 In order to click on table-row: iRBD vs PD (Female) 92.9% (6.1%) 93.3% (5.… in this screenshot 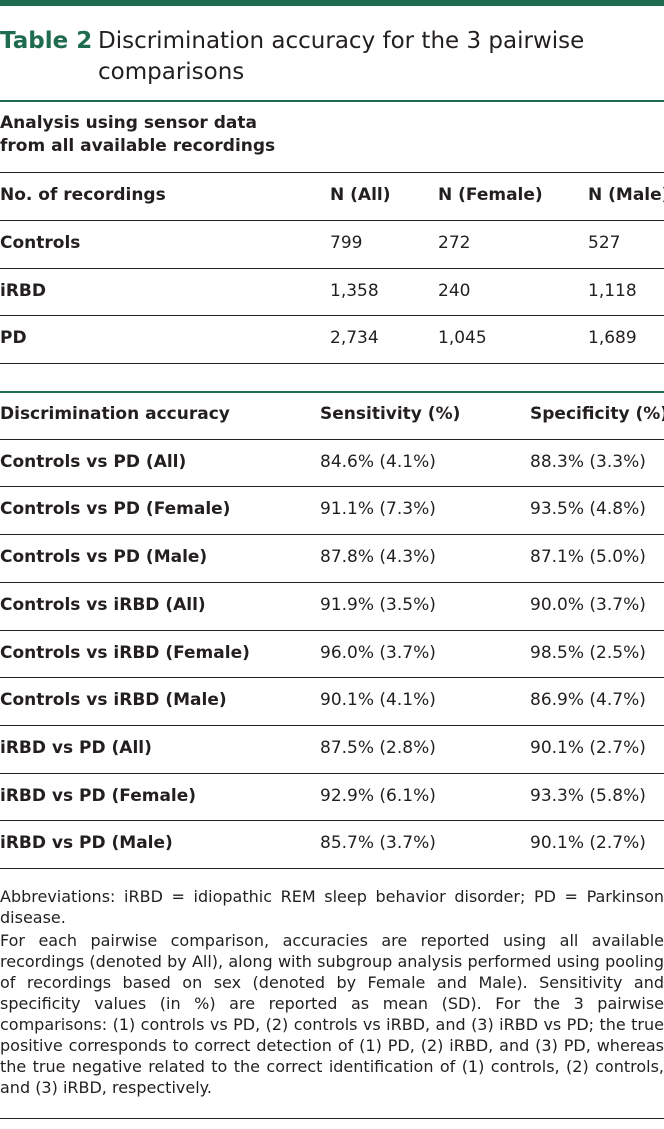, I will do `click(332, 796)`.